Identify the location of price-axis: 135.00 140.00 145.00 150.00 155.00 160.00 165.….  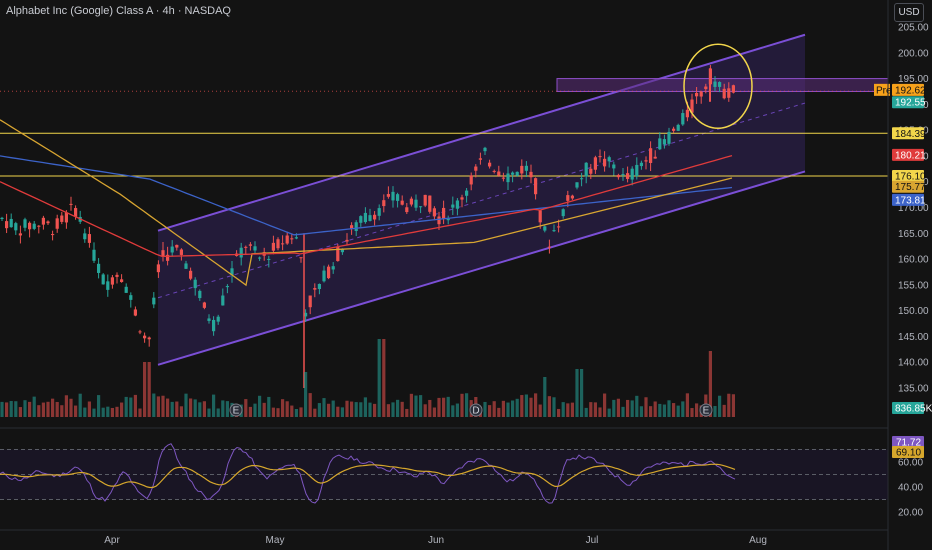
(903, 271).